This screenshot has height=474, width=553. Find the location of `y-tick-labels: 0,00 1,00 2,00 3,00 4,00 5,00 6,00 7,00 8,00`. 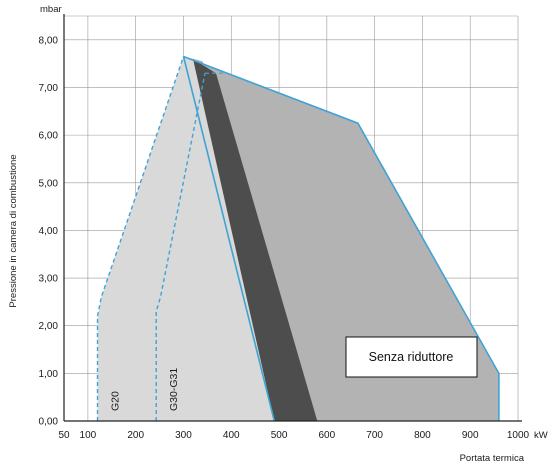

y-tick-labels: 0,00 1,00 2,00 3,00 4,00 5,00 6,00 7,00 8,00 is located at coordinates (49, 231).